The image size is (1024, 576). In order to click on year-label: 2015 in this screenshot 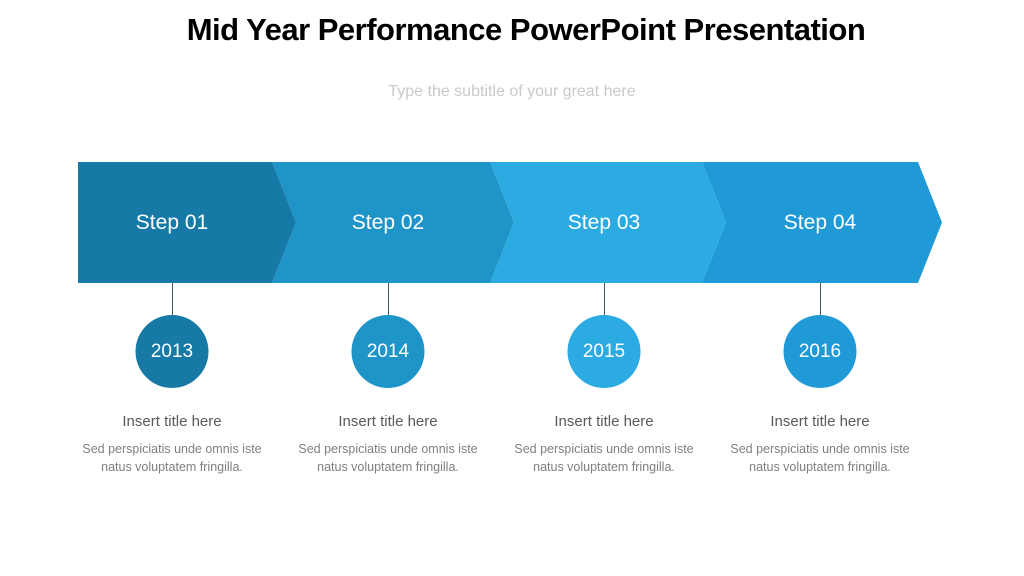, I will do `click(604, 351)`.